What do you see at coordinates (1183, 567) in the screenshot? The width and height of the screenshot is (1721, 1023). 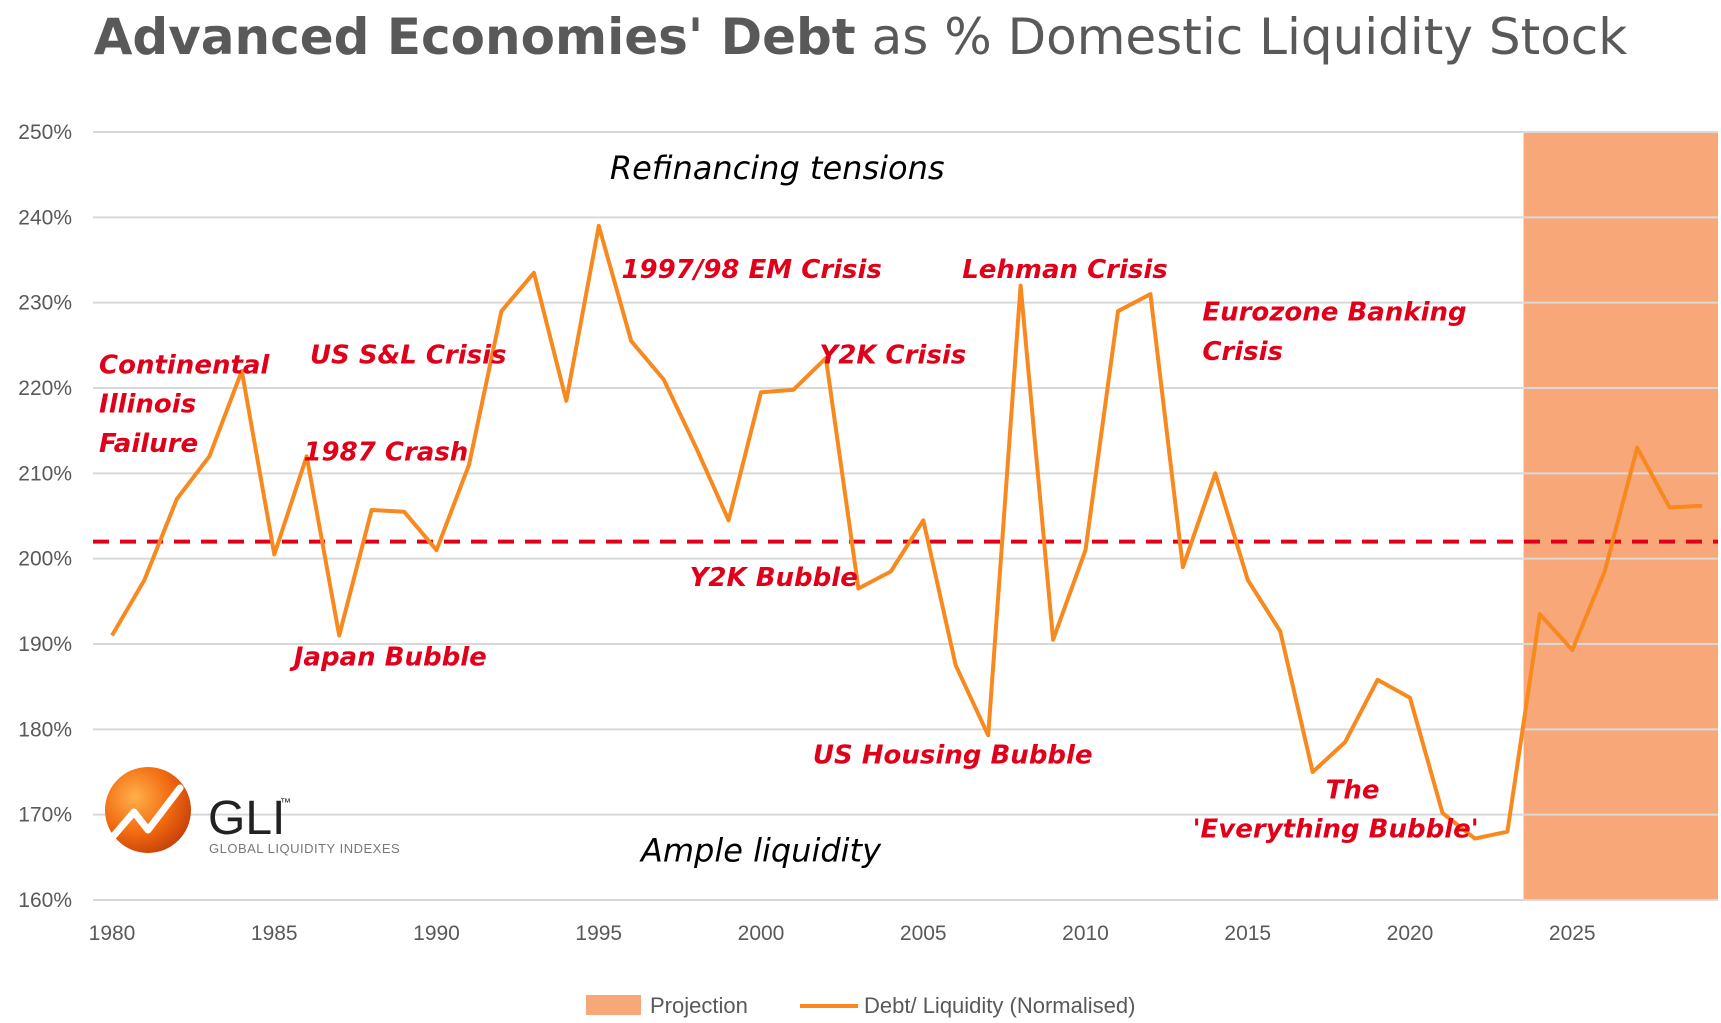 I see `data-point-2013` at bounding box center [1183, 567].